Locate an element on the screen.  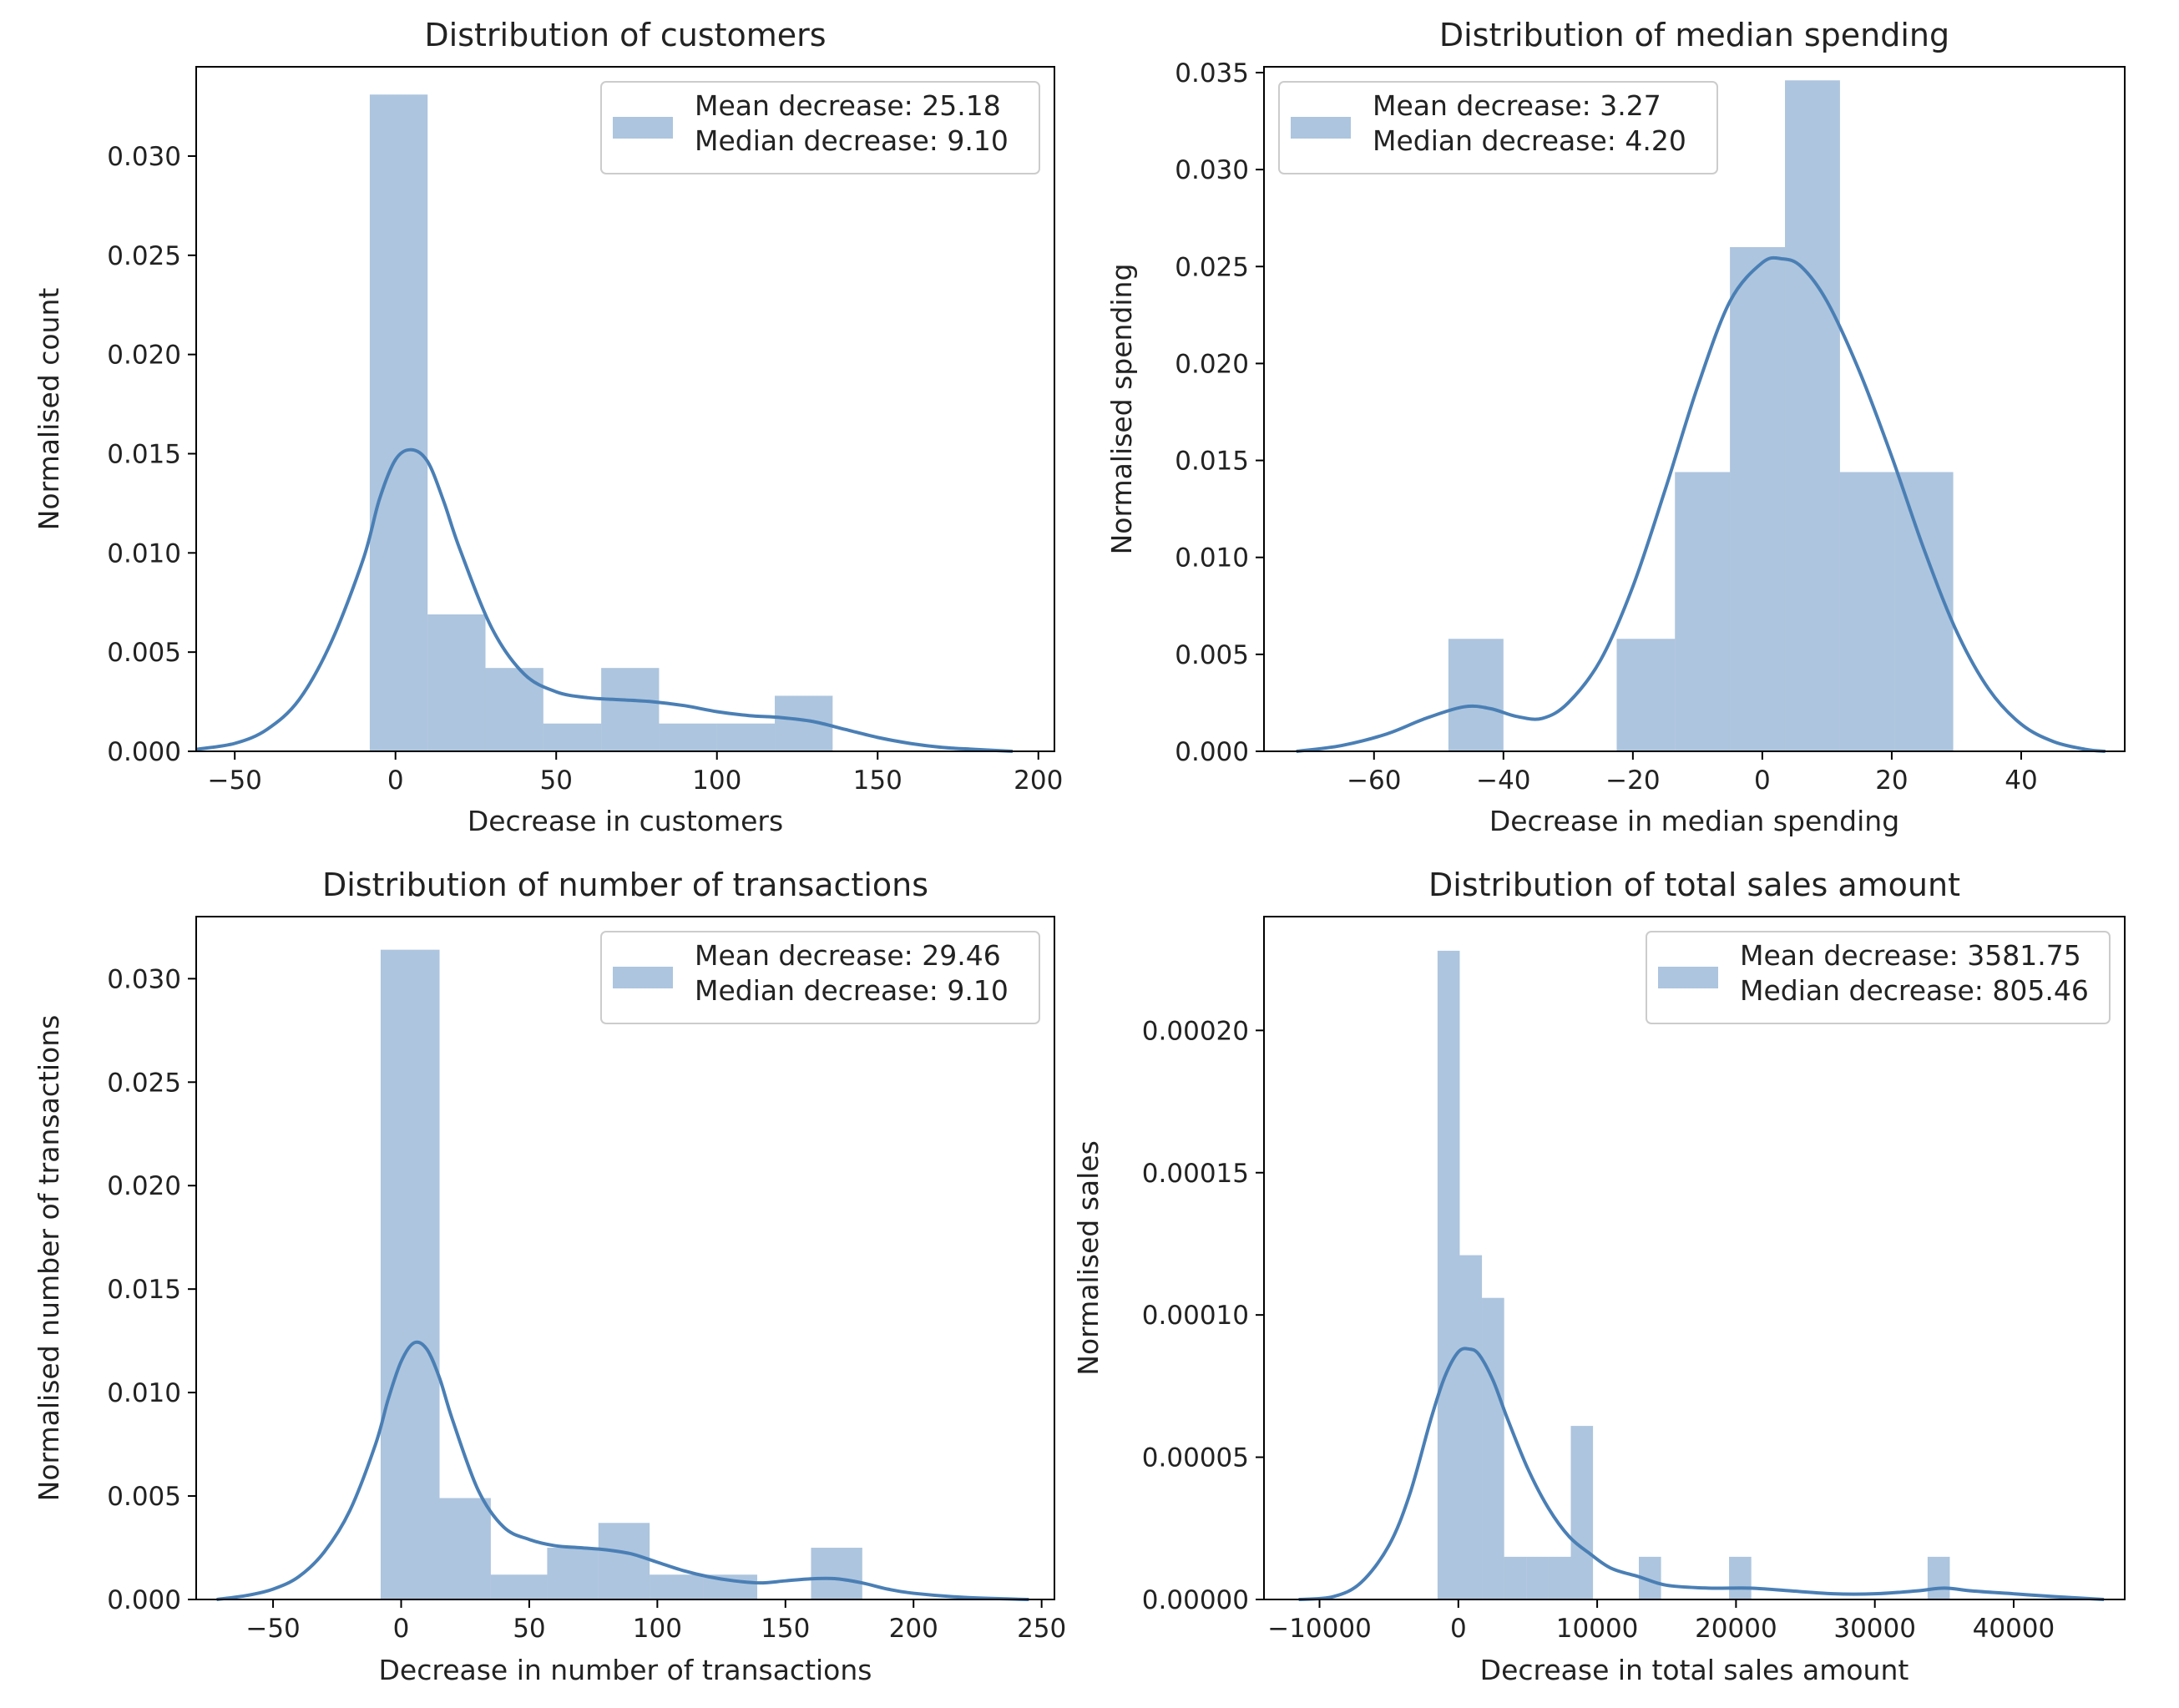
legend-entry: Mean decrease: 25.18 is located at coordinates (848, 106).